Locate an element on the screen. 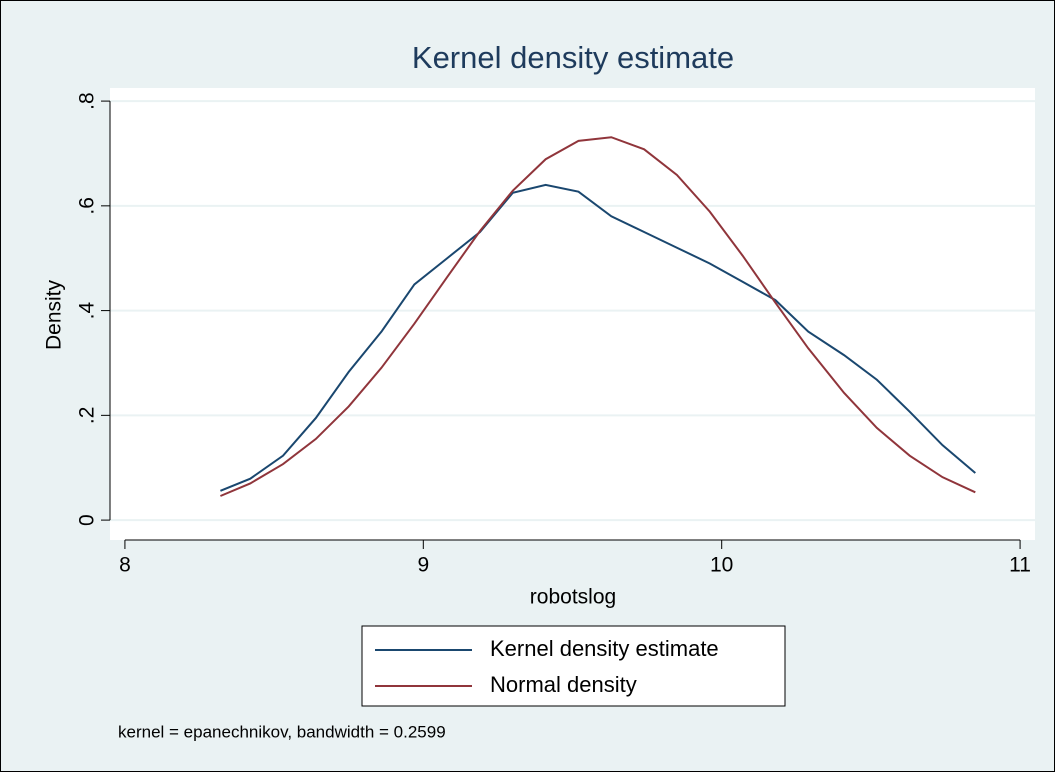 The image size is (1055, 772). x-axis-label: robotslog is located at coordinates (573, 597).